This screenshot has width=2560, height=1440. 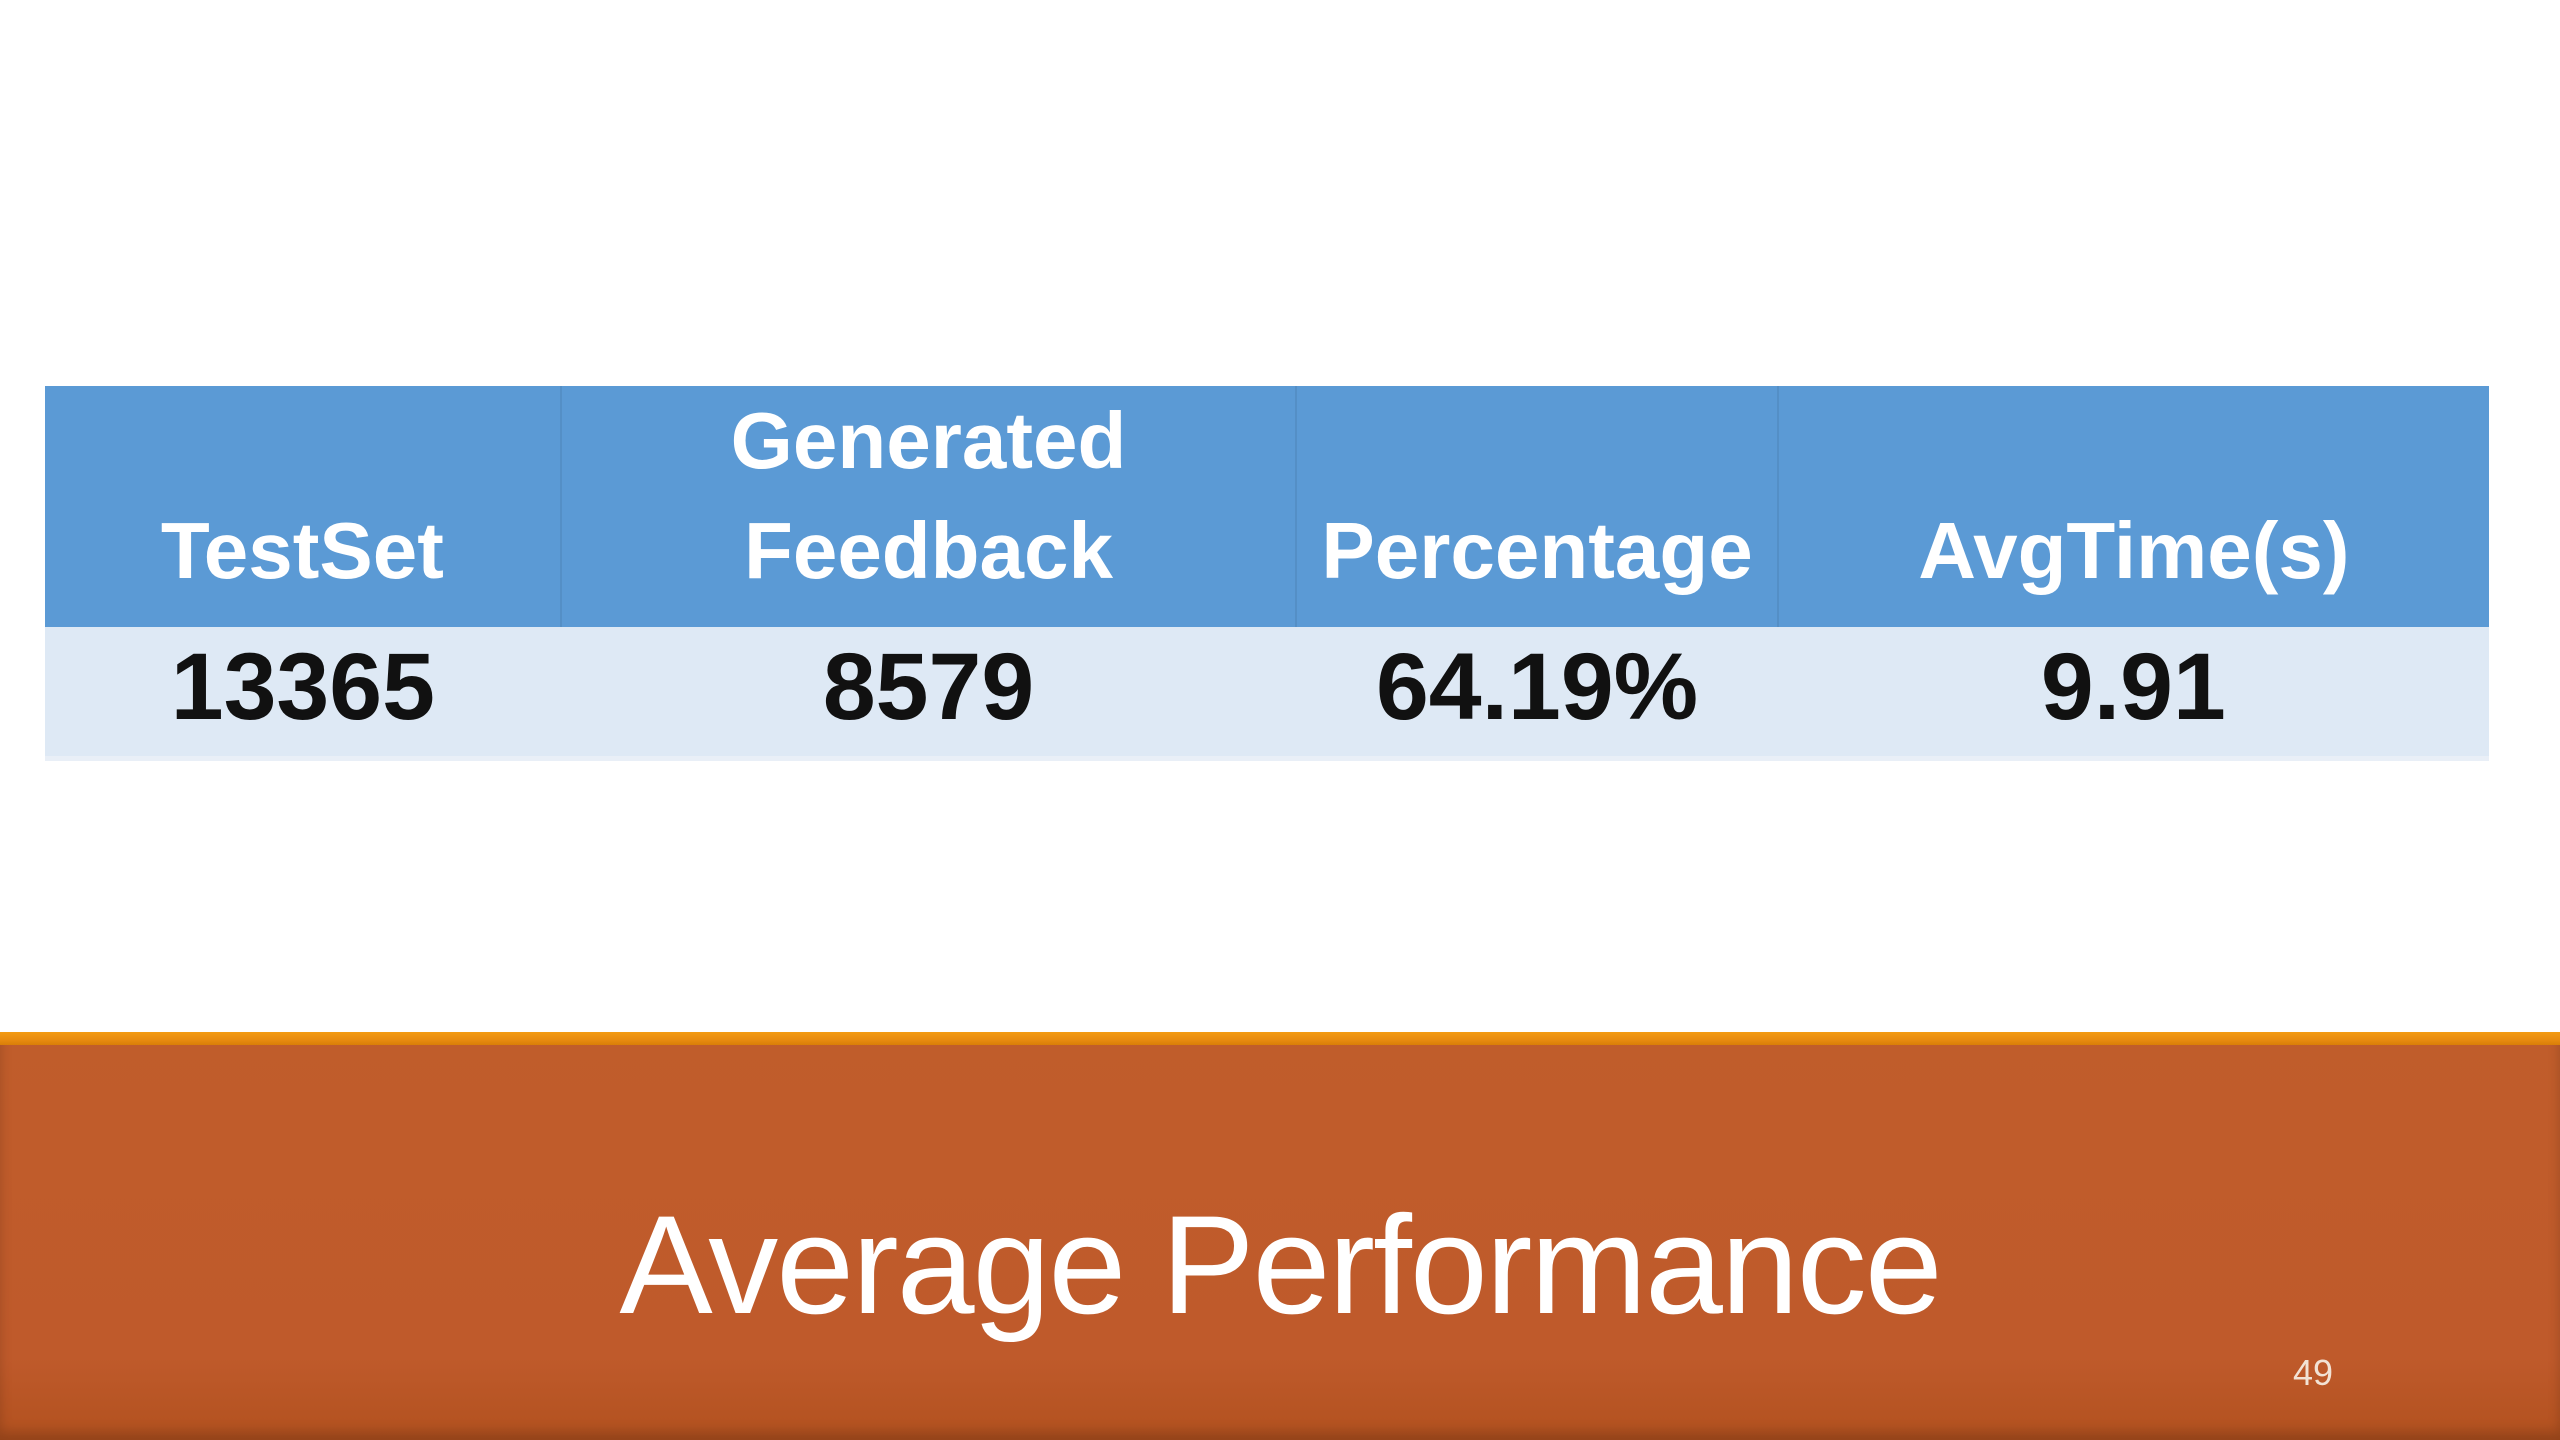 I want to click on banner-accent-strip, so click(x=1280, y=1038).